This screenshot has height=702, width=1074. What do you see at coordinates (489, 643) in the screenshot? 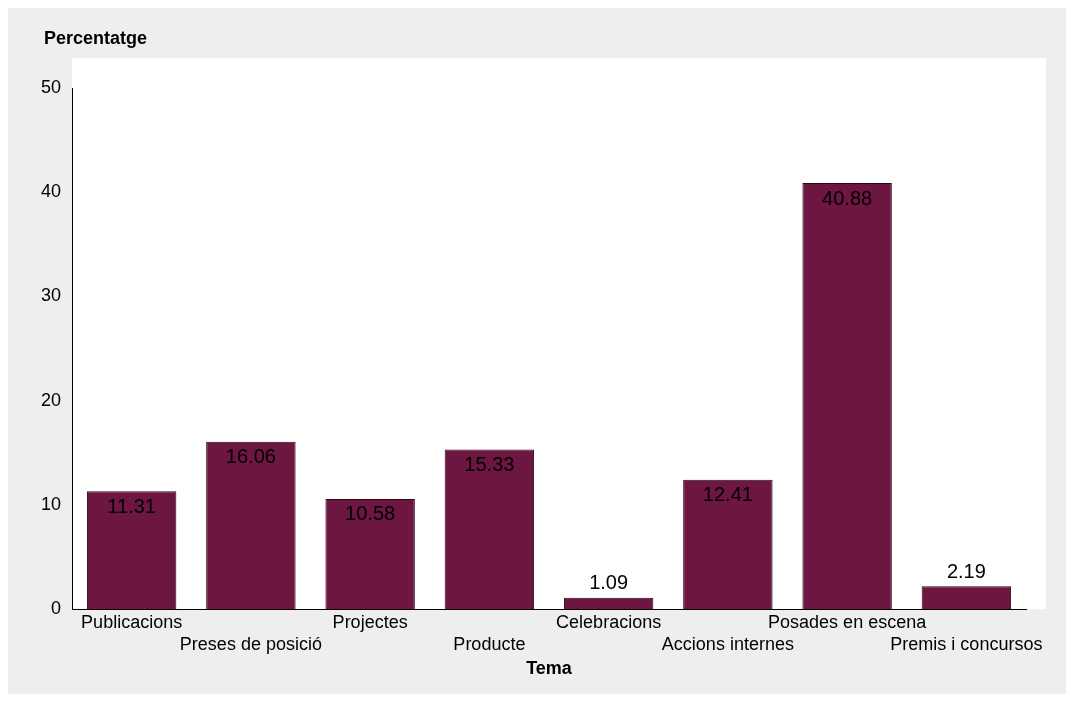
I see `x-tick-label: Producte` at bounding box center [489, 643].